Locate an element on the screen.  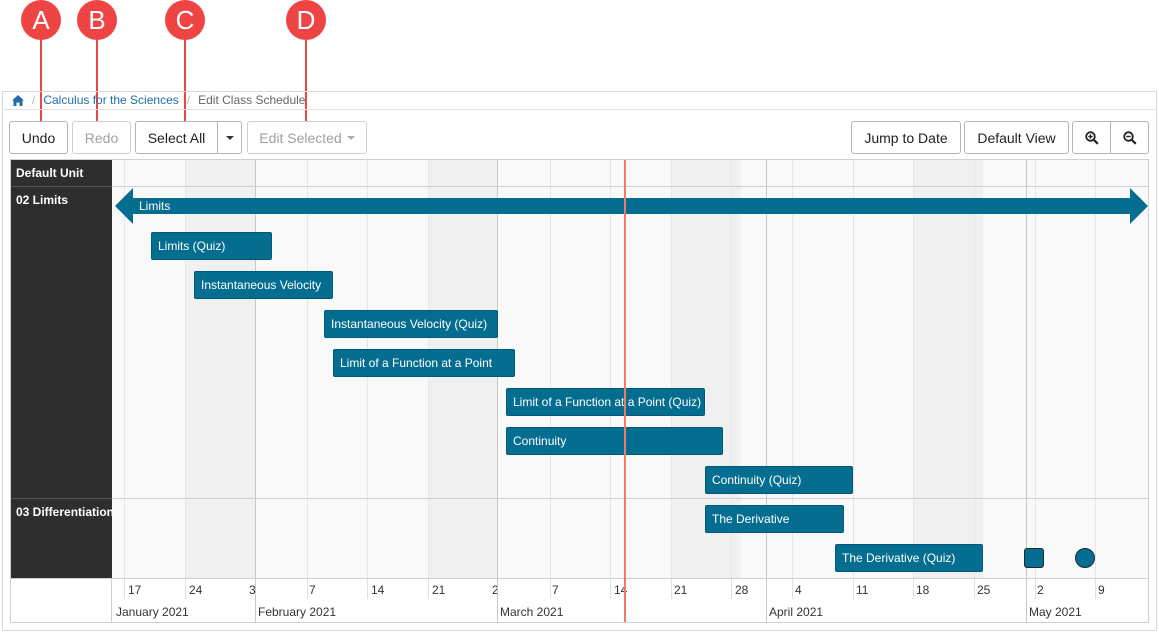
callout-b-label: B is located at coordinates (97, 20).